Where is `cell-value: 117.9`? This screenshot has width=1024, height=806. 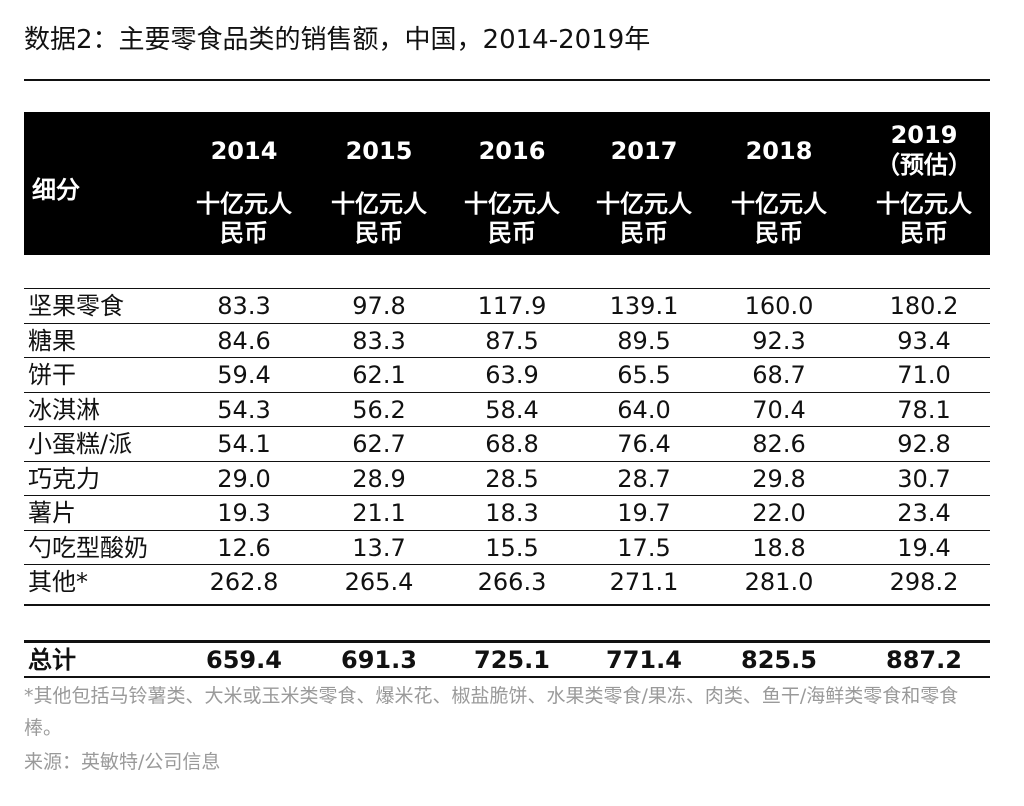 cell-value: 117.9 is located at coordinates (512, 306).